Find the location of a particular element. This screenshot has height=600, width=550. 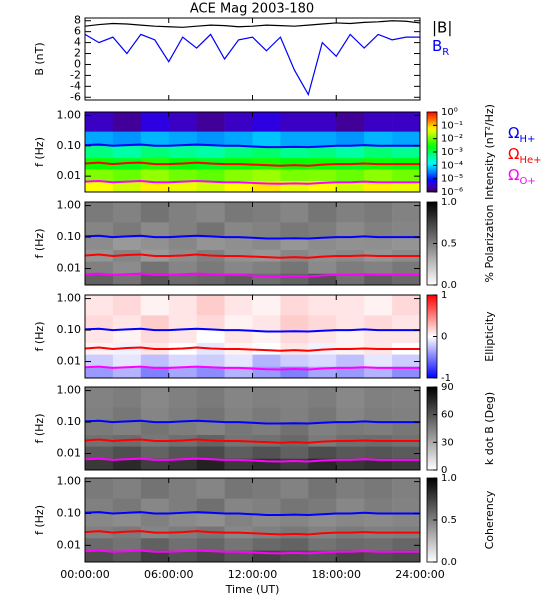

colorbar-tick-label: 90 is located at coordinates (447, 387).